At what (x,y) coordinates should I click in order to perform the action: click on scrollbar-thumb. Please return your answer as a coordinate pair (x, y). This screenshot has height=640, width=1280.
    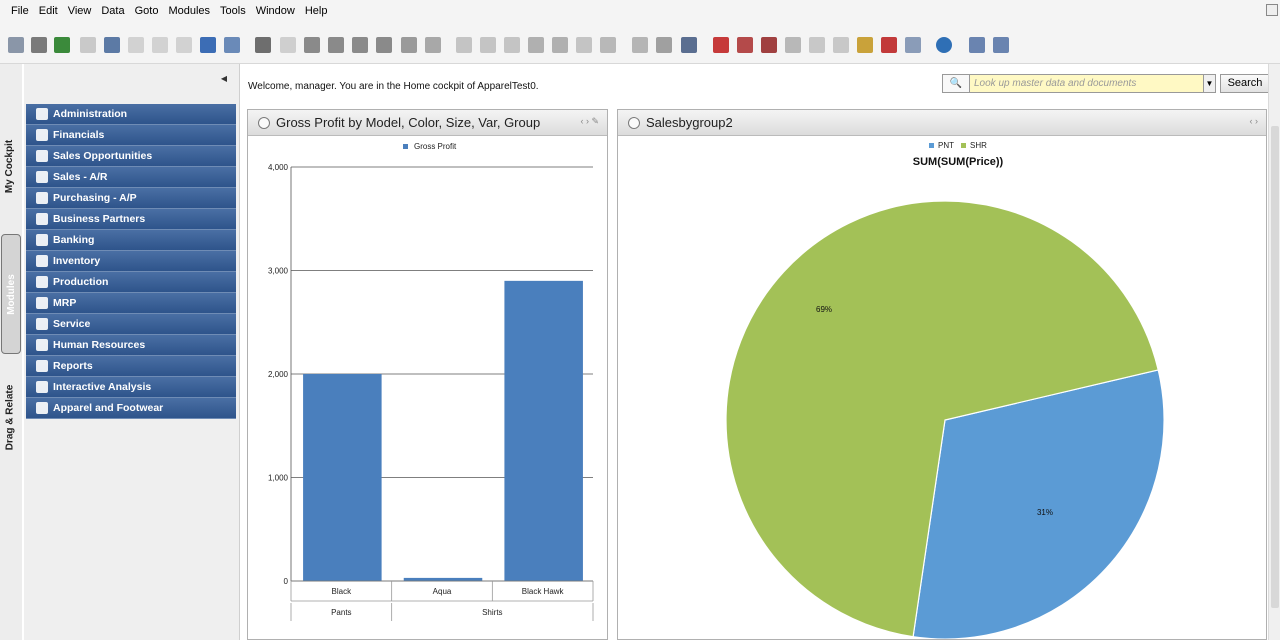
    Looking at the image, I should click on (1275, 367).